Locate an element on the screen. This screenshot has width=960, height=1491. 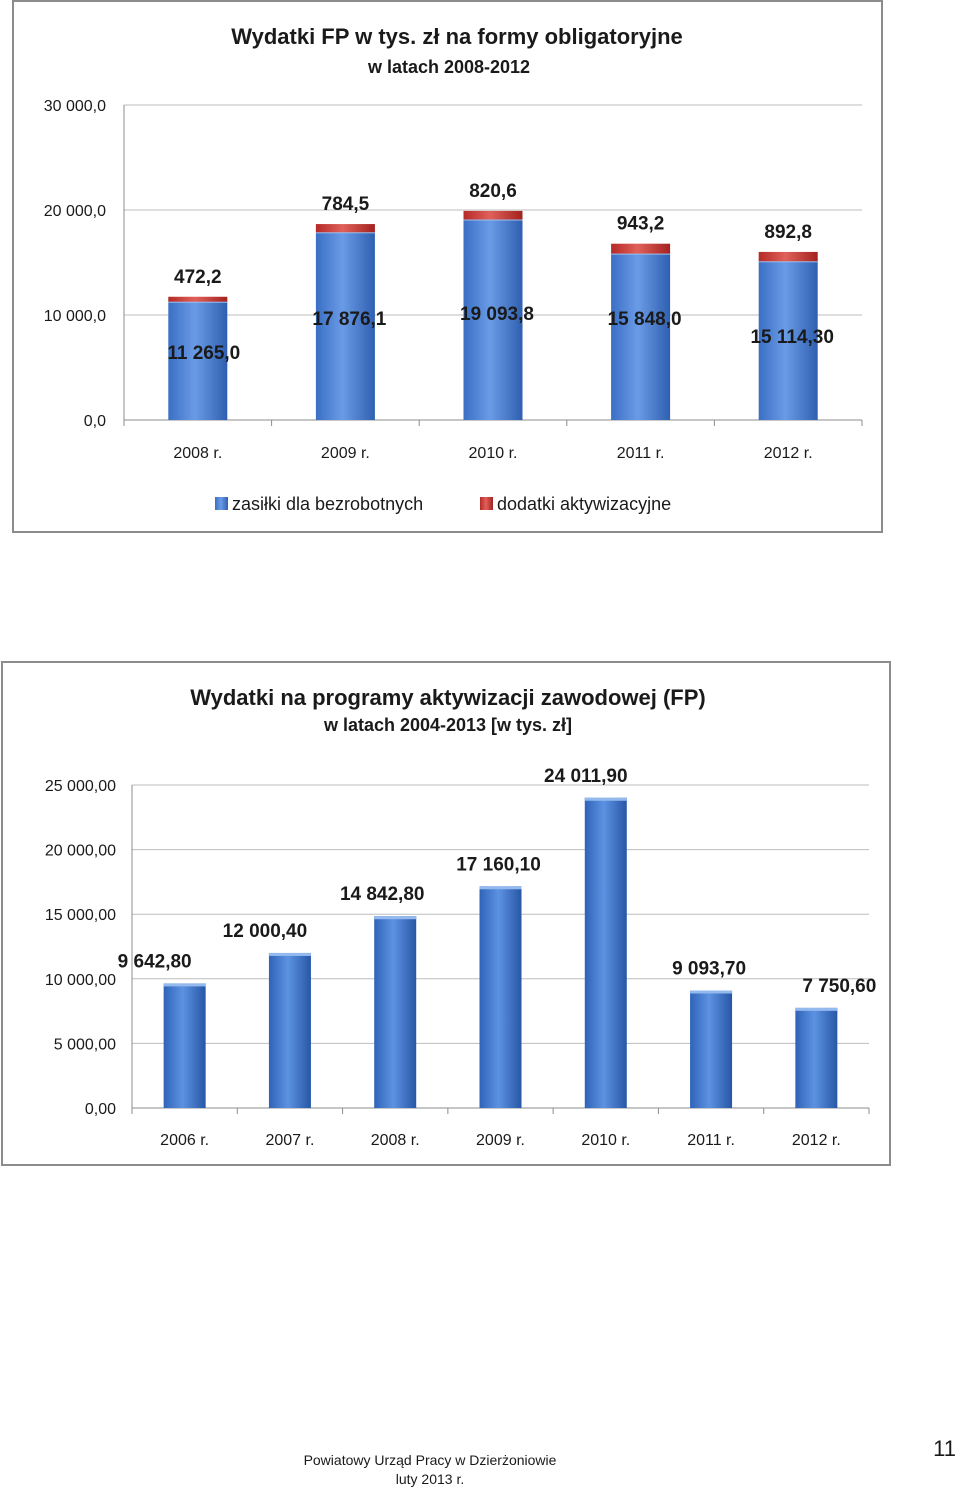
data-label-program: 14 842,80 is located at coordinates (382, 894).